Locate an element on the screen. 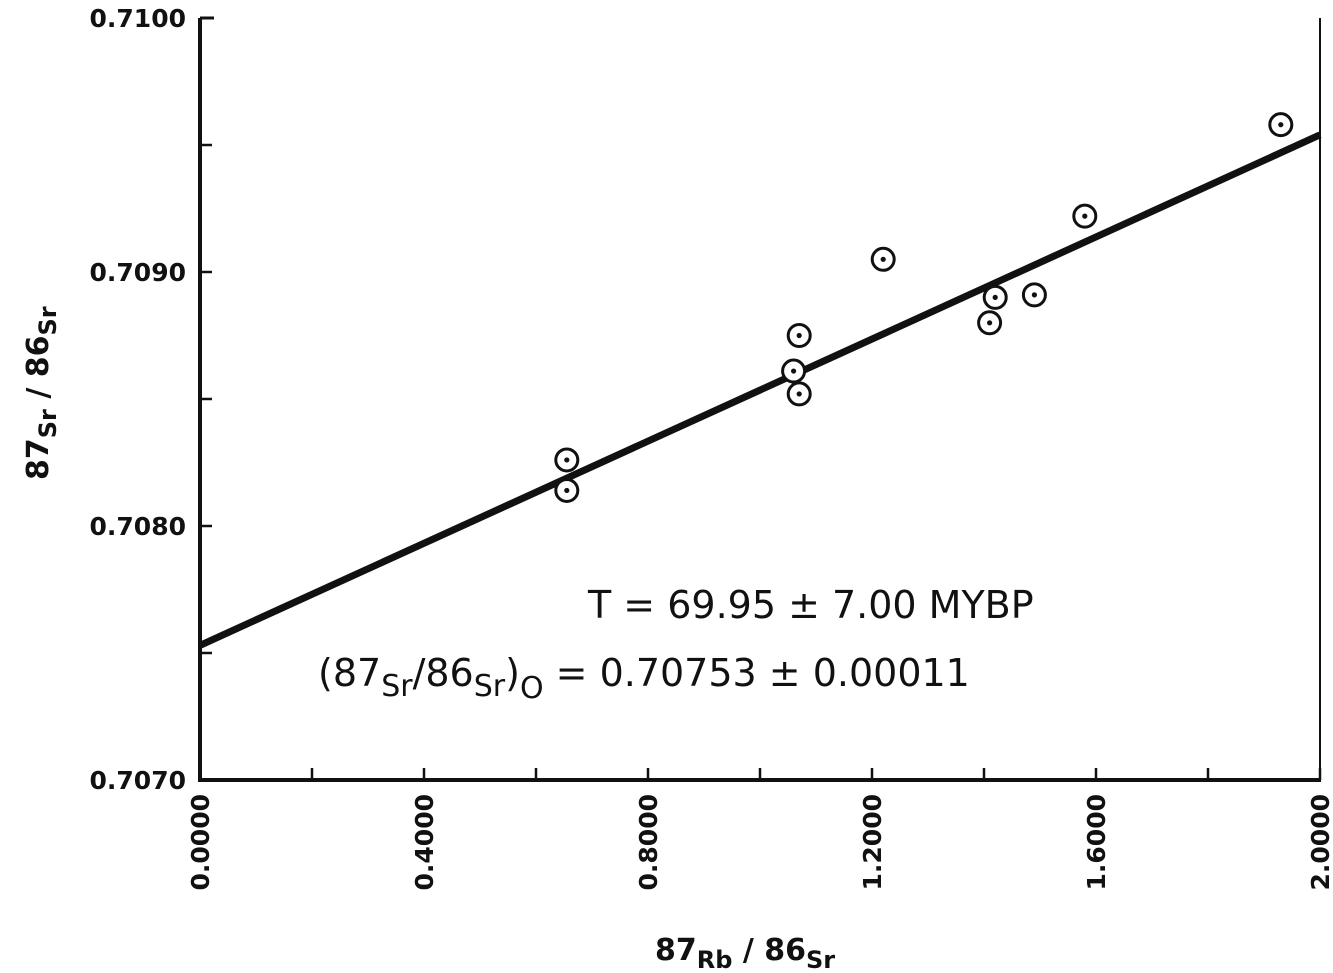 The height and width of the screenshot is (973, 1333). x-axis-label: 87Rb / 86Sr is located at coordinates (745, 953).